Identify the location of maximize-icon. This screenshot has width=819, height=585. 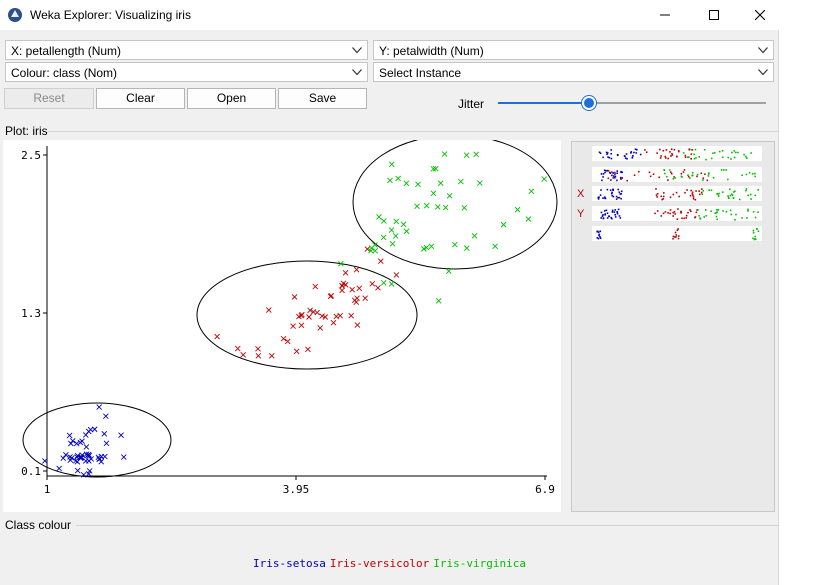
(714, 15).